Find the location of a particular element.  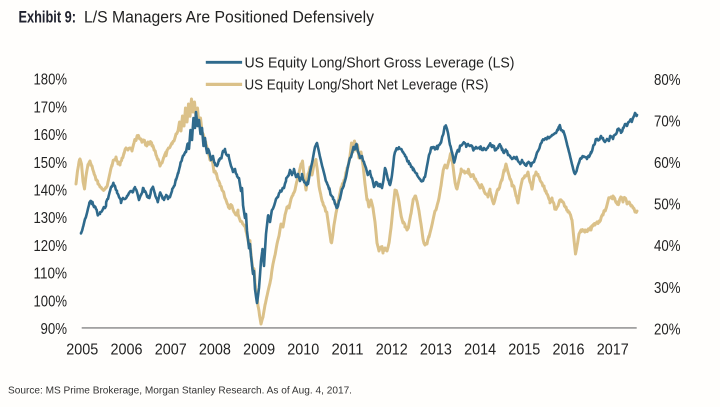

svg-text: 2013 is located at coordinates (436, 350).